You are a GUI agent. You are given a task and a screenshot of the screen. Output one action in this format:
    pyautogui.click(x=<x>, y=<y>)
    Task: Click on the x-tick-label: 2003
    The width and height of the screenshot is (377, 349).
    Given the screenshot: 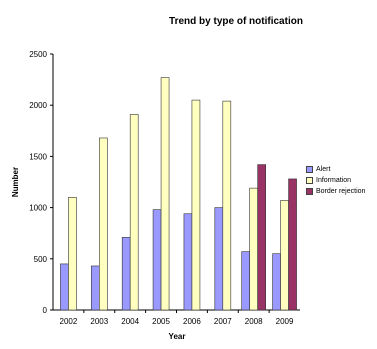 What is the action you would take?
    pyautogui.click(x=99, y=321)
    